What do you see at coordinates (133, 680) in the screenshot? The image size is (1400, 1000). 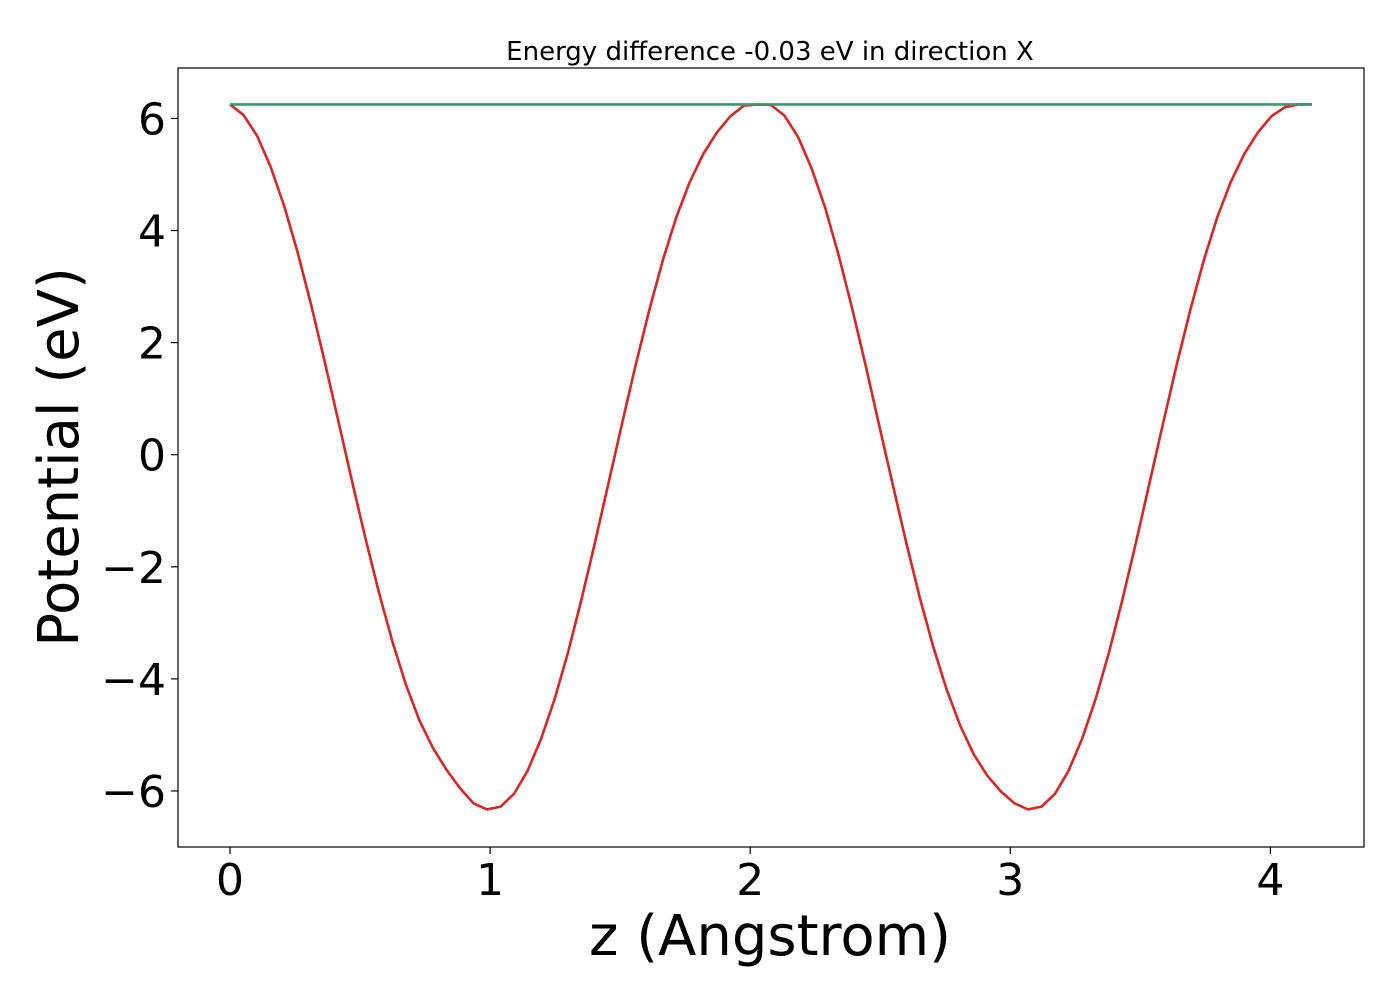 I see `y-tick-label: −4` at bounding box center [133, 680].